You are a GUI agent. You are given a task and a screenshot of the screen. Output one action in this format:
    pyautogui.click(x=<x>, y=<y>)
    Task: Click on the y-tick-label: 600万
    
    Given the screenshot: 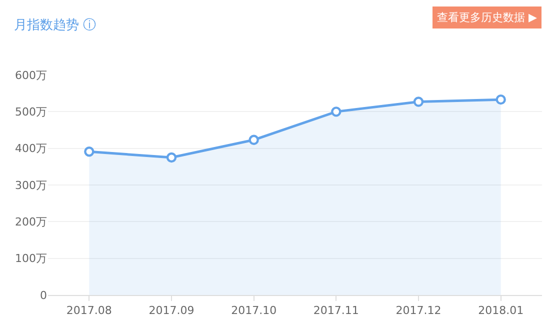 What is the action you would take?
    pyautogui.click(x=31, y=75)
    